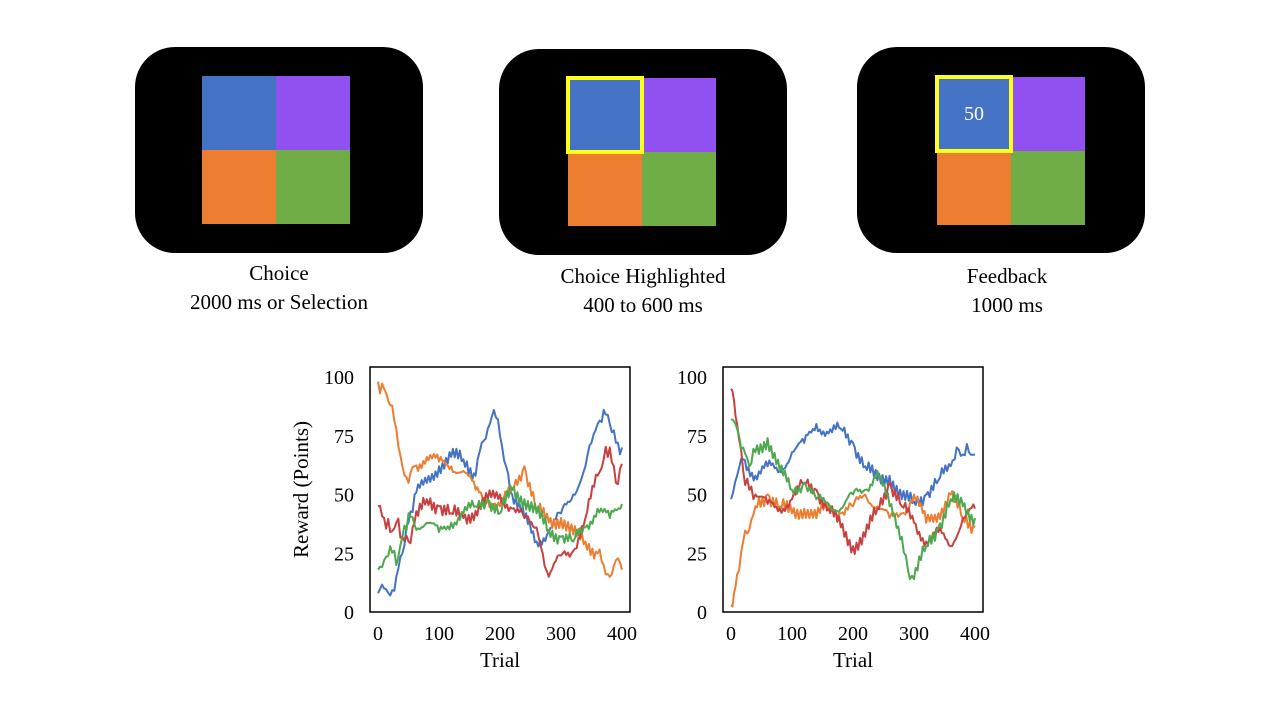 The image size is (1280, 720). I want to click on choice-highlighted-caption: Choice Highlighted 400 to 600 ms, so click(643, 291).